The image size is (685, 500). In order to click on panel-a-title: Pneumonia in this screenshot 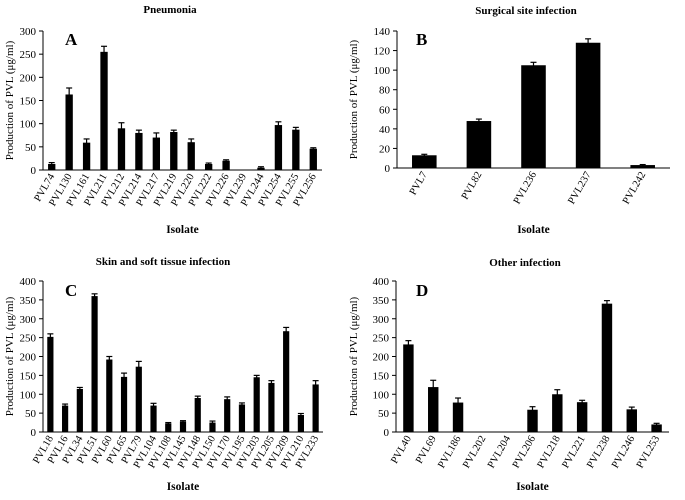, I will do `click(170, 10)`.